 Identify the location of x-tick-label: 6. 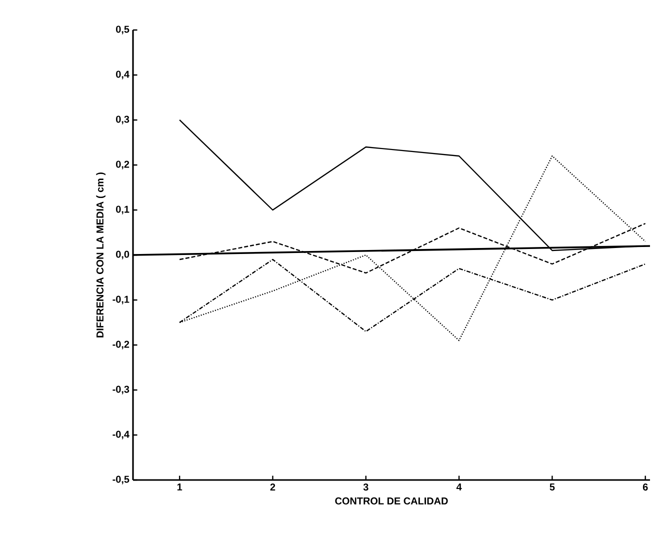
(645, 487).